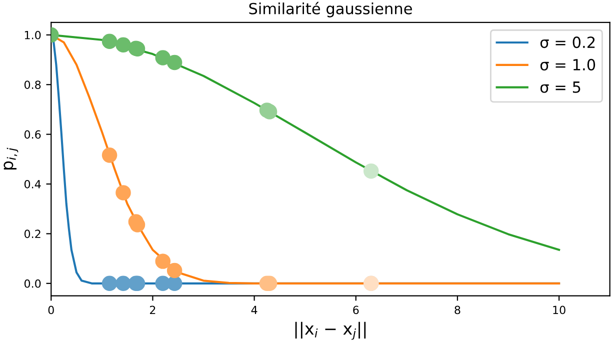  What do you see at coordinates (356, 310) in the screenshot?
I see `x-tick-label: 6` at bounding box center [356, 310].